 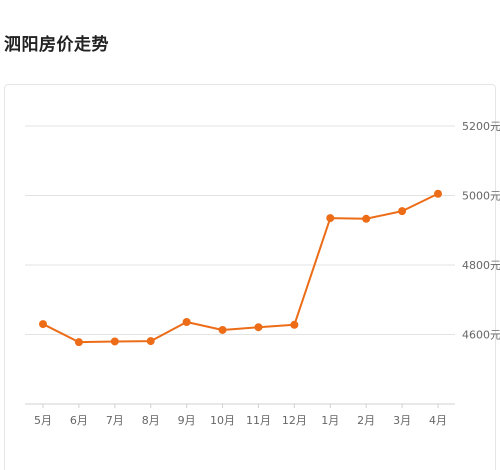 I want to click on x-tick-label: 6月, so click(x=79, y=420).